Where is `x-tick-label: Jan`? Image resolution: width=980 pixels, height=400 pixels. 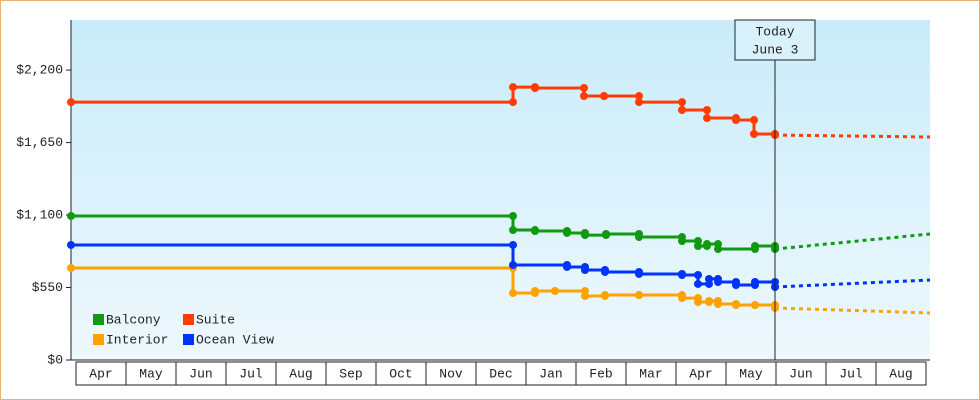
x-tick-label: Jan is located at coordinates (550, 373).